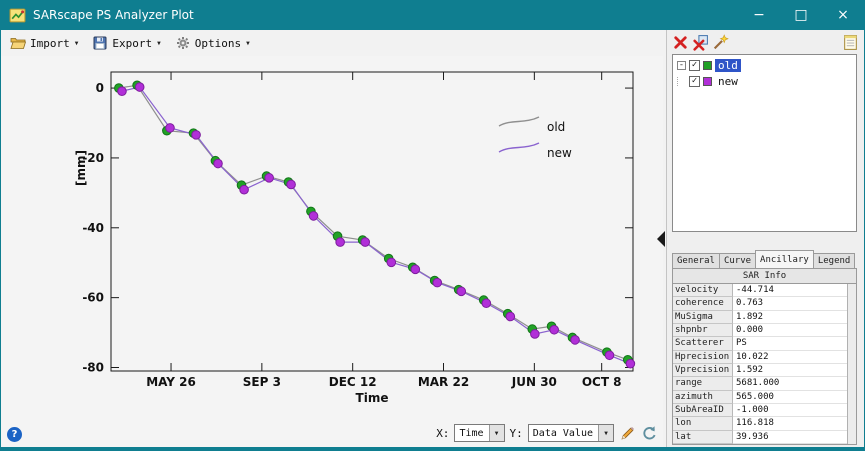 The height and width of the screenshot is (451, 865). I want to click on titlebar: SARscape PS Analyzer Plot − □ ×, so click(432, 15).